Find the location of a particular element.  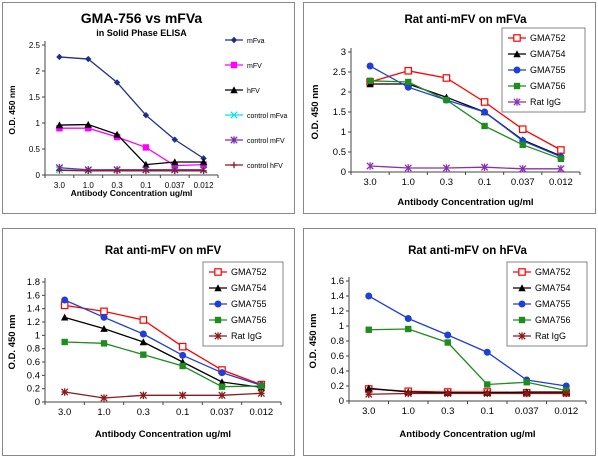

legend-label: mFva is located at coordinates (256, 41).